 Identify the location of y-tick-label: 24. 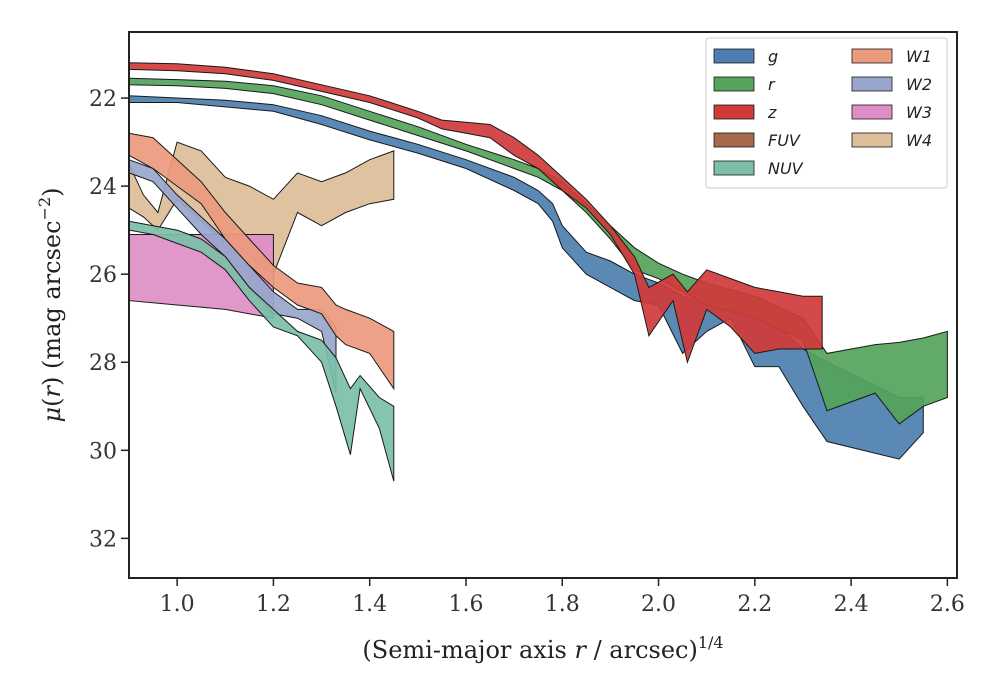
(103, 187).